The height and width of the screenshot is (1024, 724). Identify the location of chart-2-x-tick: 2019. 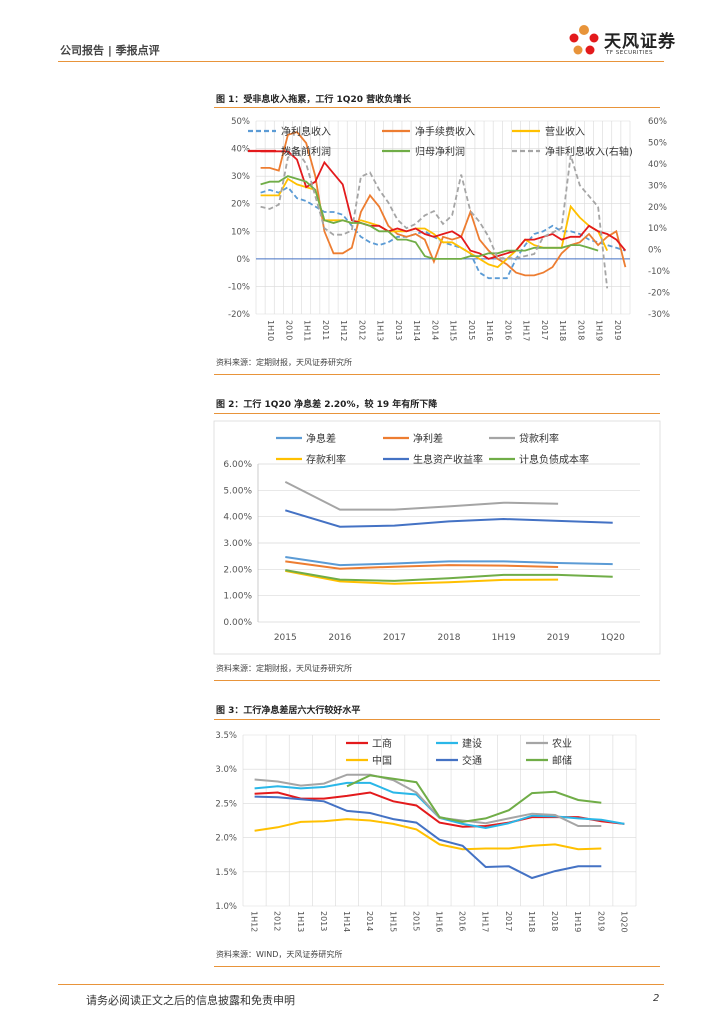
(558, 638).